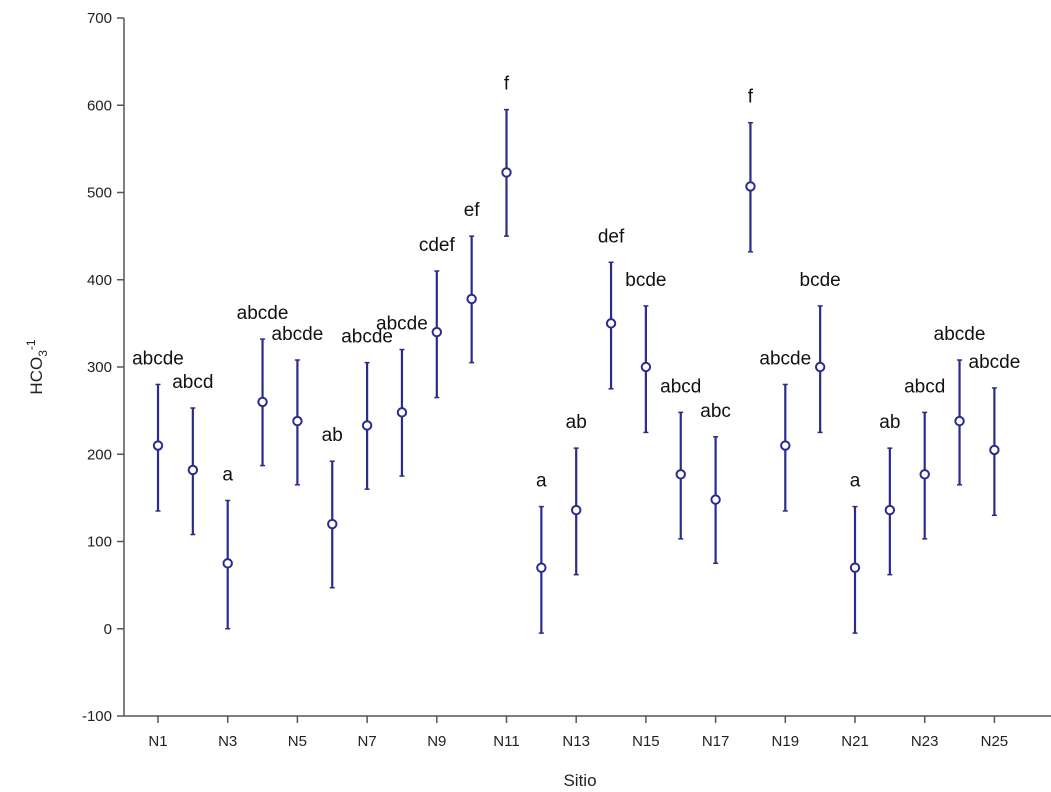 The image size is (1051, 792). What do you see at coordinates (108, 629) in the screenshot?
I see `y-tick-label: 0` at bounding box center [108, 629].